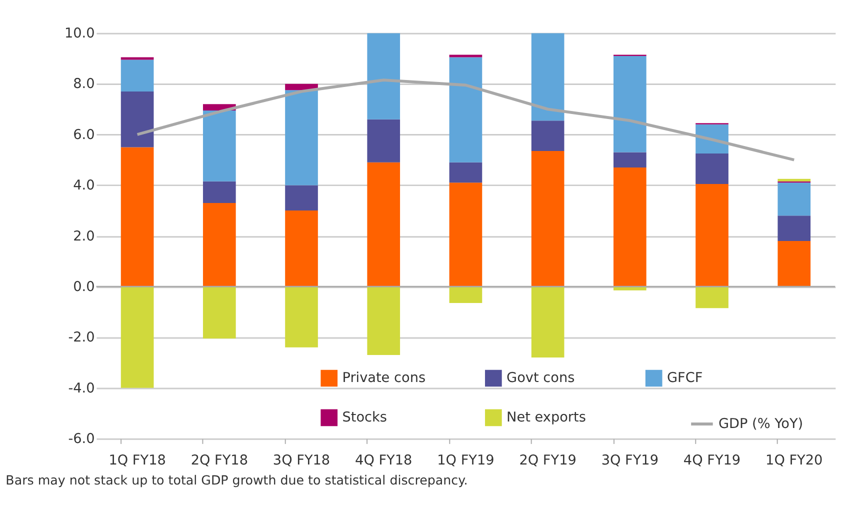 The height and width of the screenshot is (509, 841). Describe the element at coordinates (540, 378) in the screenshot. I see `legend-label: Govt cons` at that location.